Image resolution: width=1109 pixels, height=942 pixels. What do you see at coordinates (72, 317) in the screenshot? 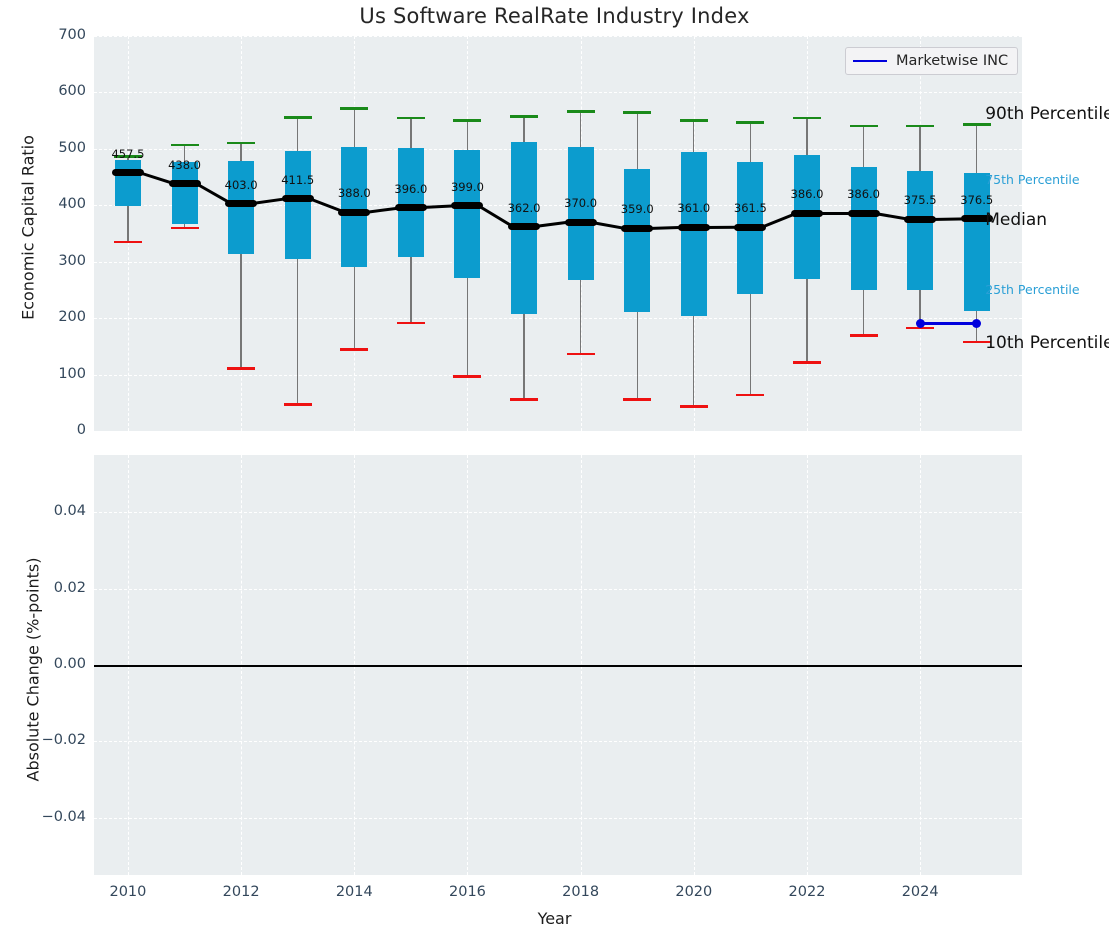
I see `y-tick-label: 200` at bounding box center [72, 317].